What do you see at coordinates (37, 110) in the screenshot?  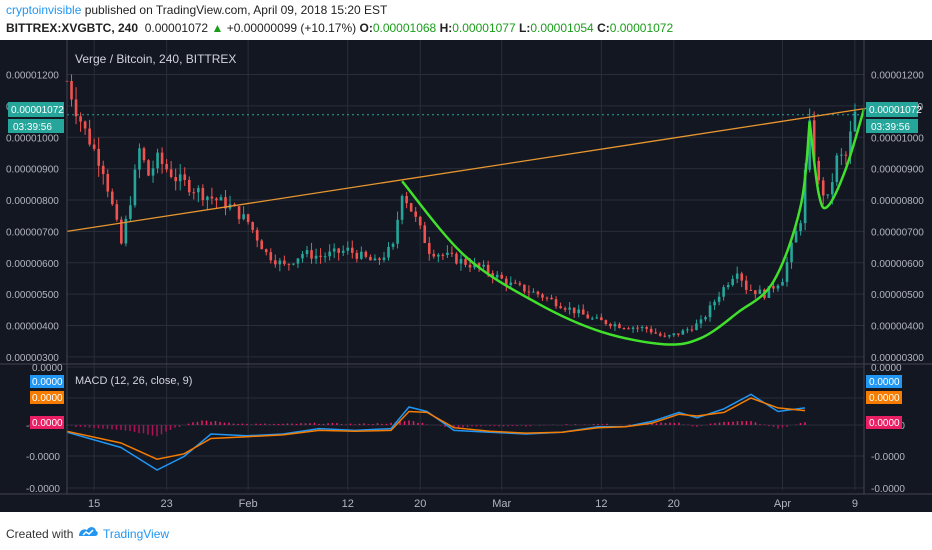 I see `price-badge-left-text: 0.00001072` at bounding box center [37, 110].